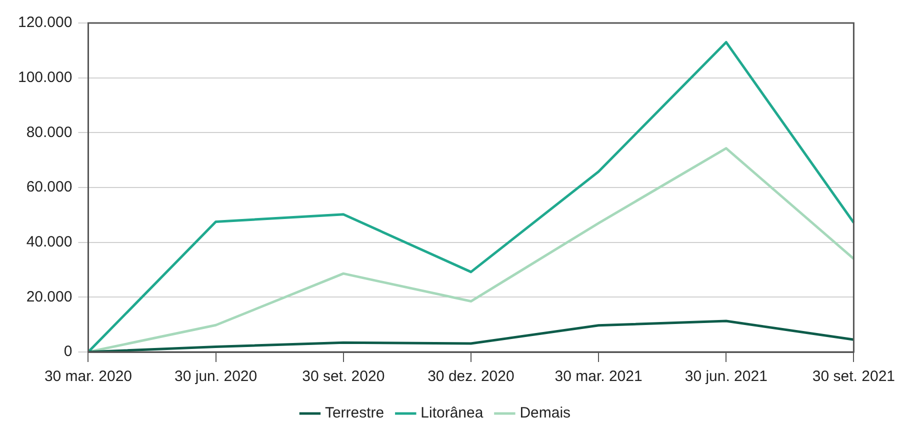 The width and height of the screenshot is (909, 439). What do you see at coordinates (471, 377) in the screenshot?
I see `x-tick-label: 30 dez. 2020` at bounding box center [471, 377].